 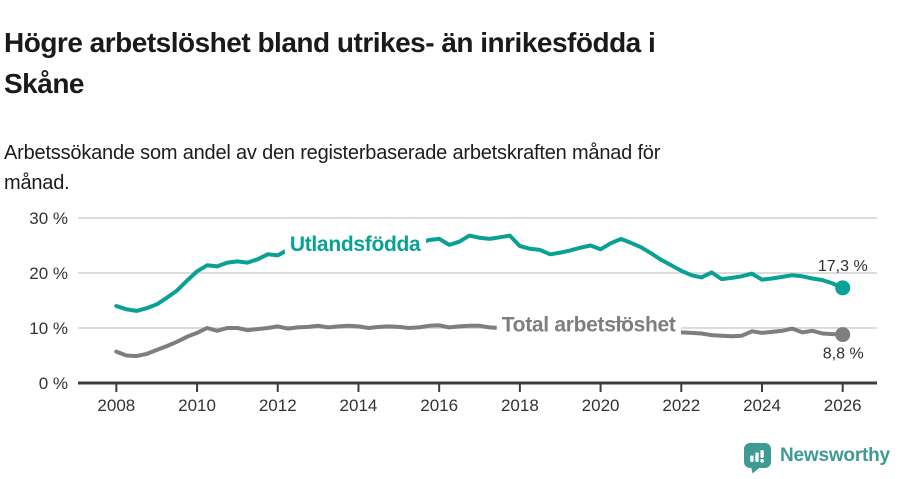 What do you see at coordinates (843, 266) in the screenshot?
I see `end-value-label-utlandsf-dda: 17,3 %` at bounding box center [843, 266].